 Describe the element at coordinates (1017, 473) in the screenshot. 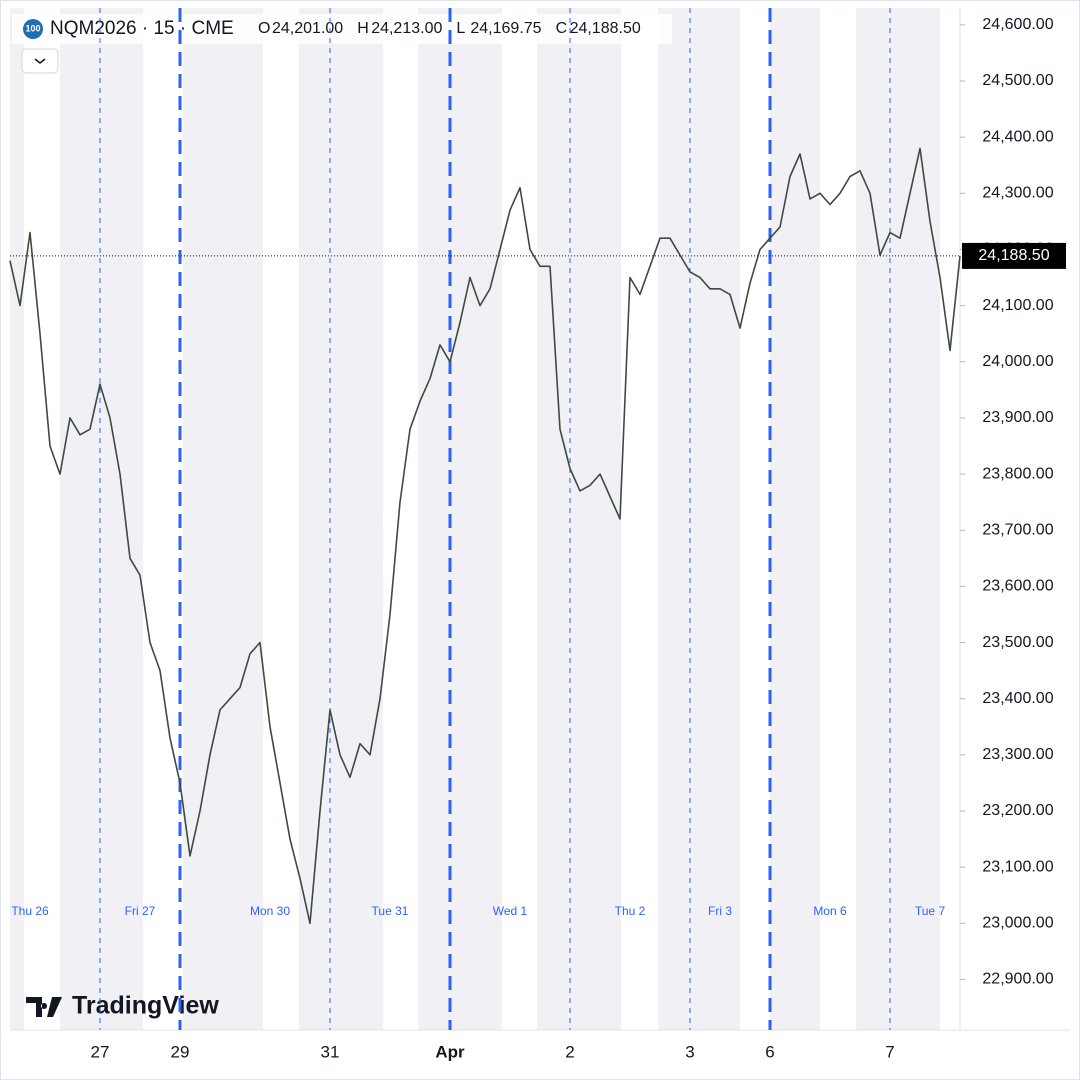

I see `y-tick-label: 23,800.00` at that location.